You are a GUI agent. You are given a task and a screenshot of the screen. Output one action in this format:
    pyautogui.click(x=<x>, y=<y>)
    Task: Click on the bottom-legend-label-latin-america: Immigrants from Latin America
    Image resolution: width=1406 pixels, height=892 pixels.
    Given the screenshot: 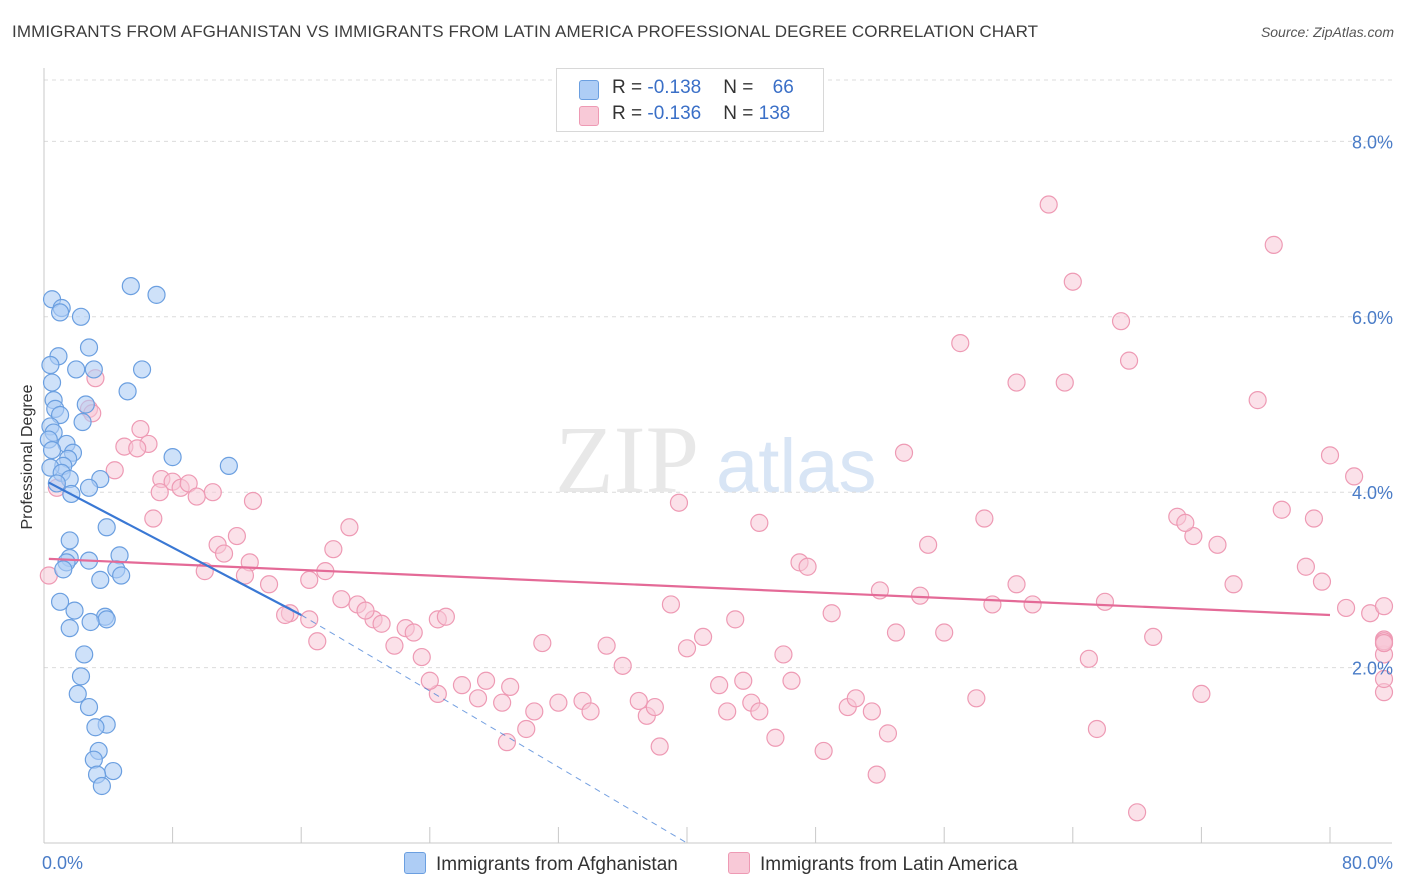 What is the action you would take?
    pyautogui.click(x=889, y=864)
    